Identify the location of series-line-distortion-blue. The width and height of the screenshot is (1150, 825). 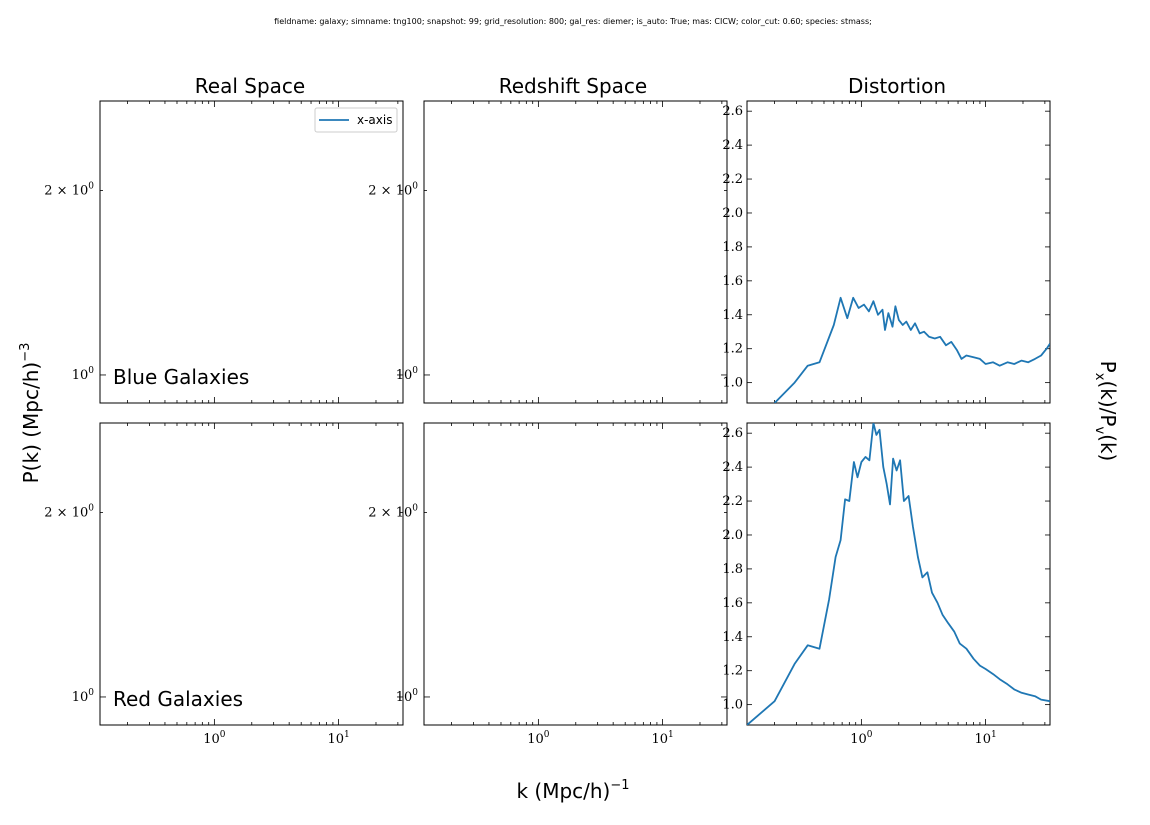
(911, 349).